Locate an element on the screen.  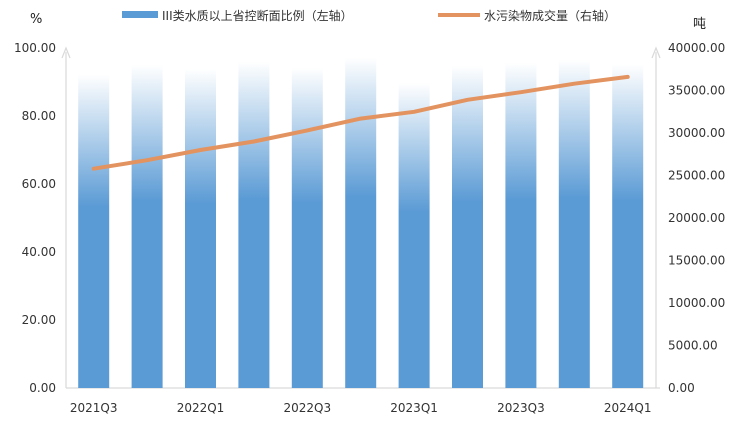
y-left-tick-label: 60.00 is located at coordinates (39, 184).